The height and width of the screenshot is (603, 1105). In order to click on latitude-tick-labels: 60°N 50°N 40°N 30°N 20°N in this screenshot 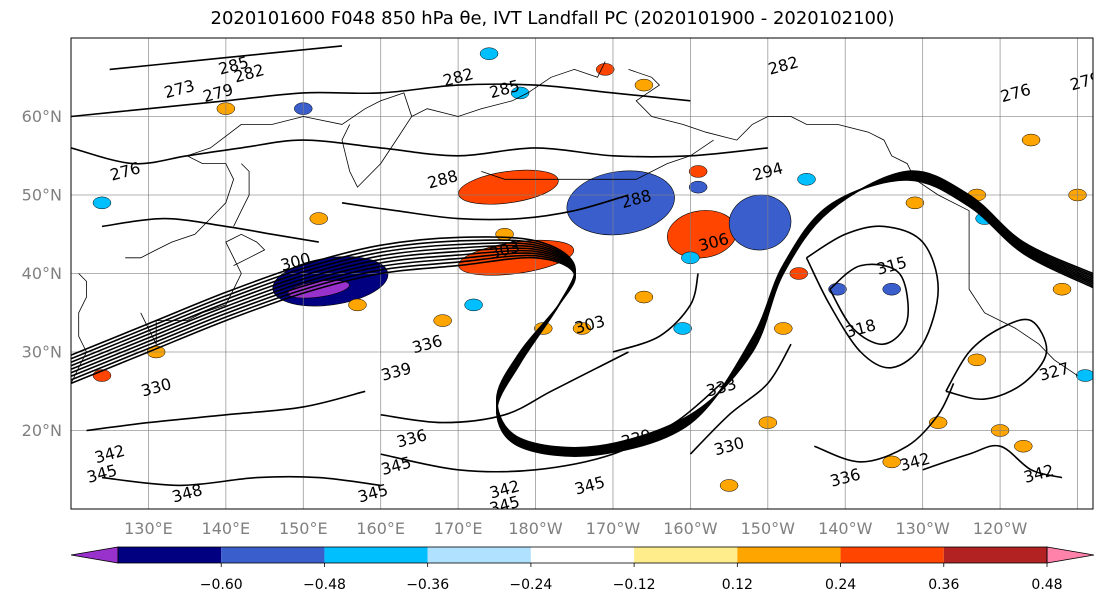, I will do `click(42, 273)`.